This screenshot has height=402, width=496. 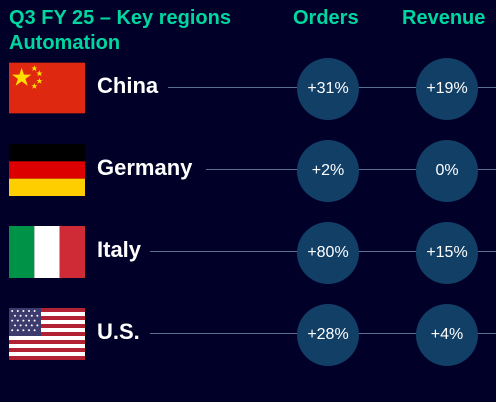 I want to click on revenue-value-china: +19%, so click(x=447, y=89).